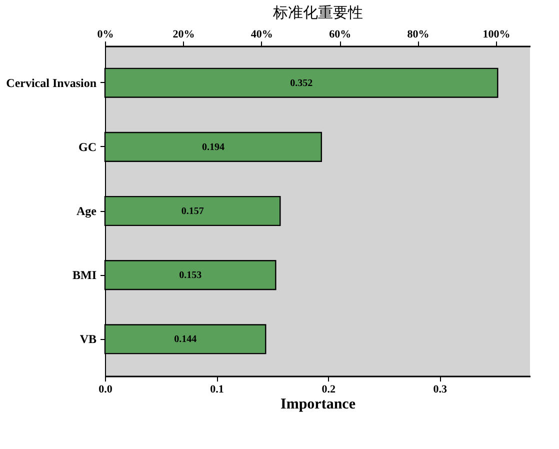  Describe the element at coordinates (84, 275) in the screenshot. I see `y-tick-label: BMI` at that location.